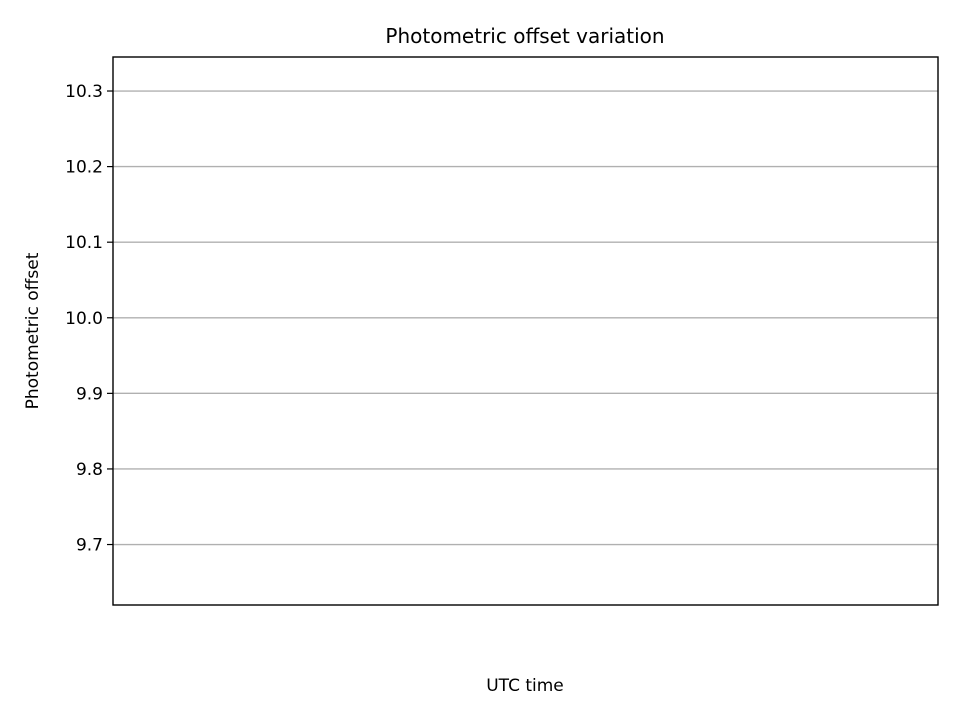 This screenshot has width=960, height=720. I want to click on y-tick-label: 10.1, so click(84, 243).